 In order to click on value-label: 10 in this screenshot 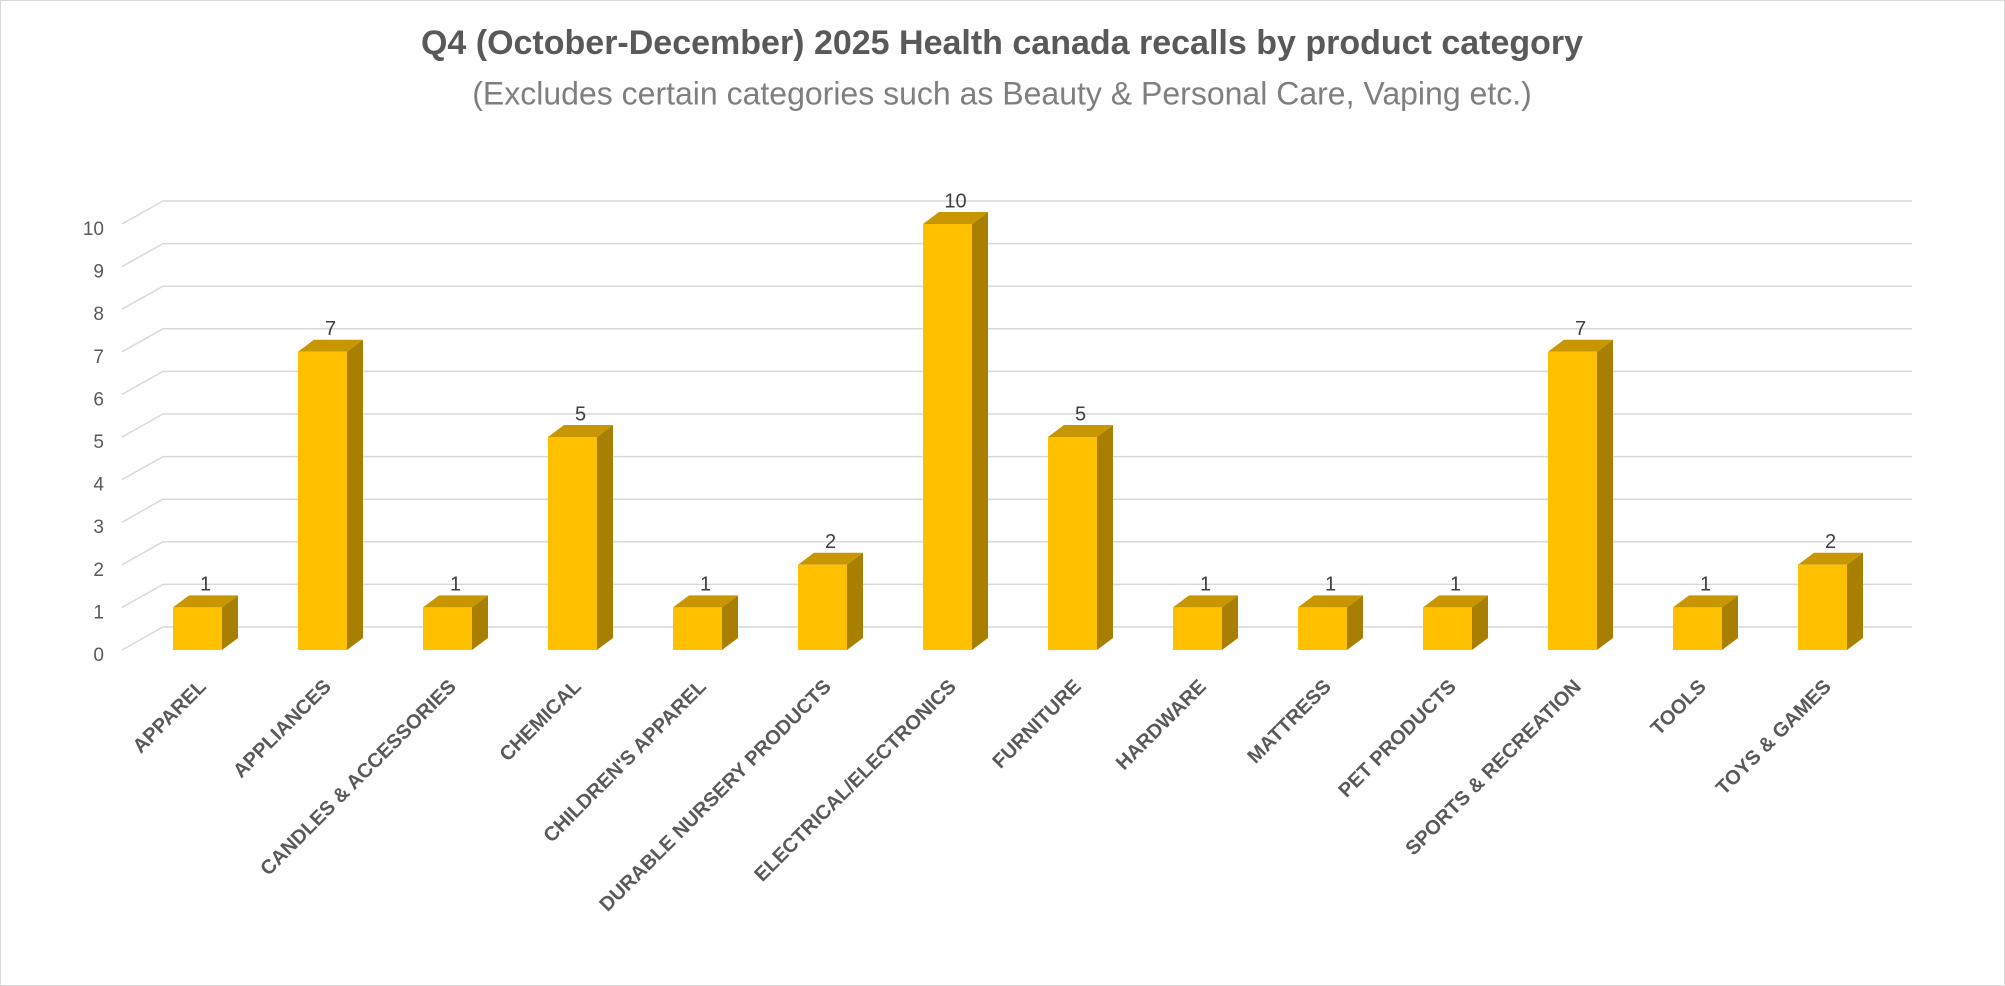, I will do `click(955, 201)`.